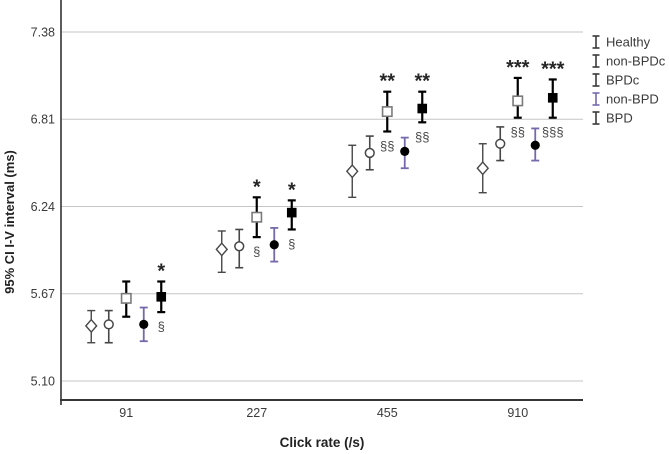  Describe the element at coordinates (517, 413) in the screenshot. I see `x-tick-label: 910` at that location.